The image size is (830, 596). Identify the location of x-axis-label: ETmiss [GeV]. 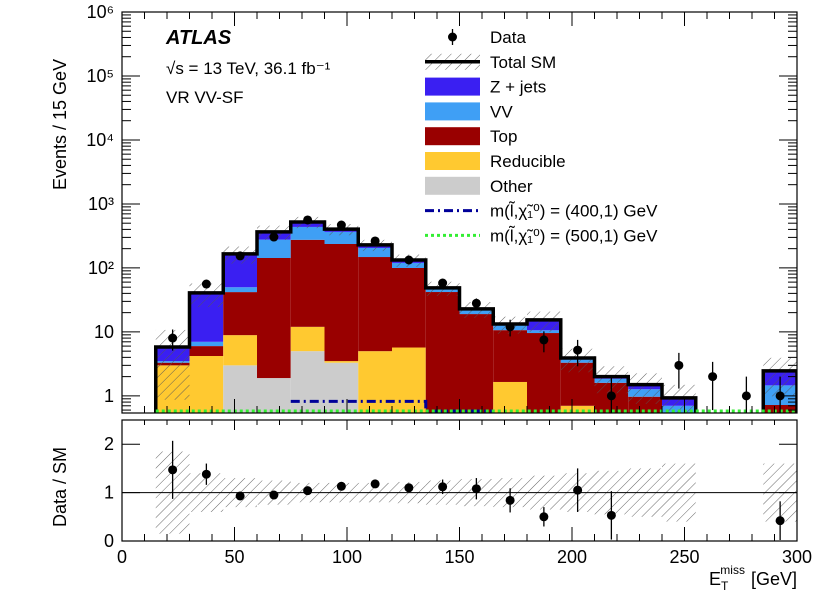
(753, 578).